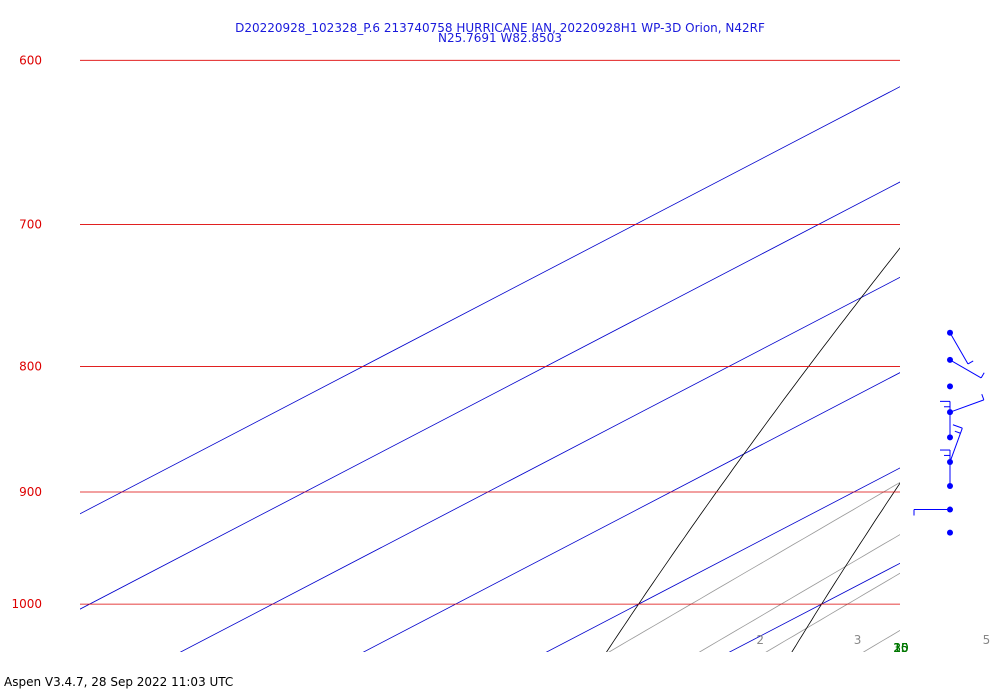 This screenshot has height=700, width=1000. What do you see at coordinates (987, 640) in the screenshot?
I see `mixing-ratio-label: 5` at bounding box center [987, 640].